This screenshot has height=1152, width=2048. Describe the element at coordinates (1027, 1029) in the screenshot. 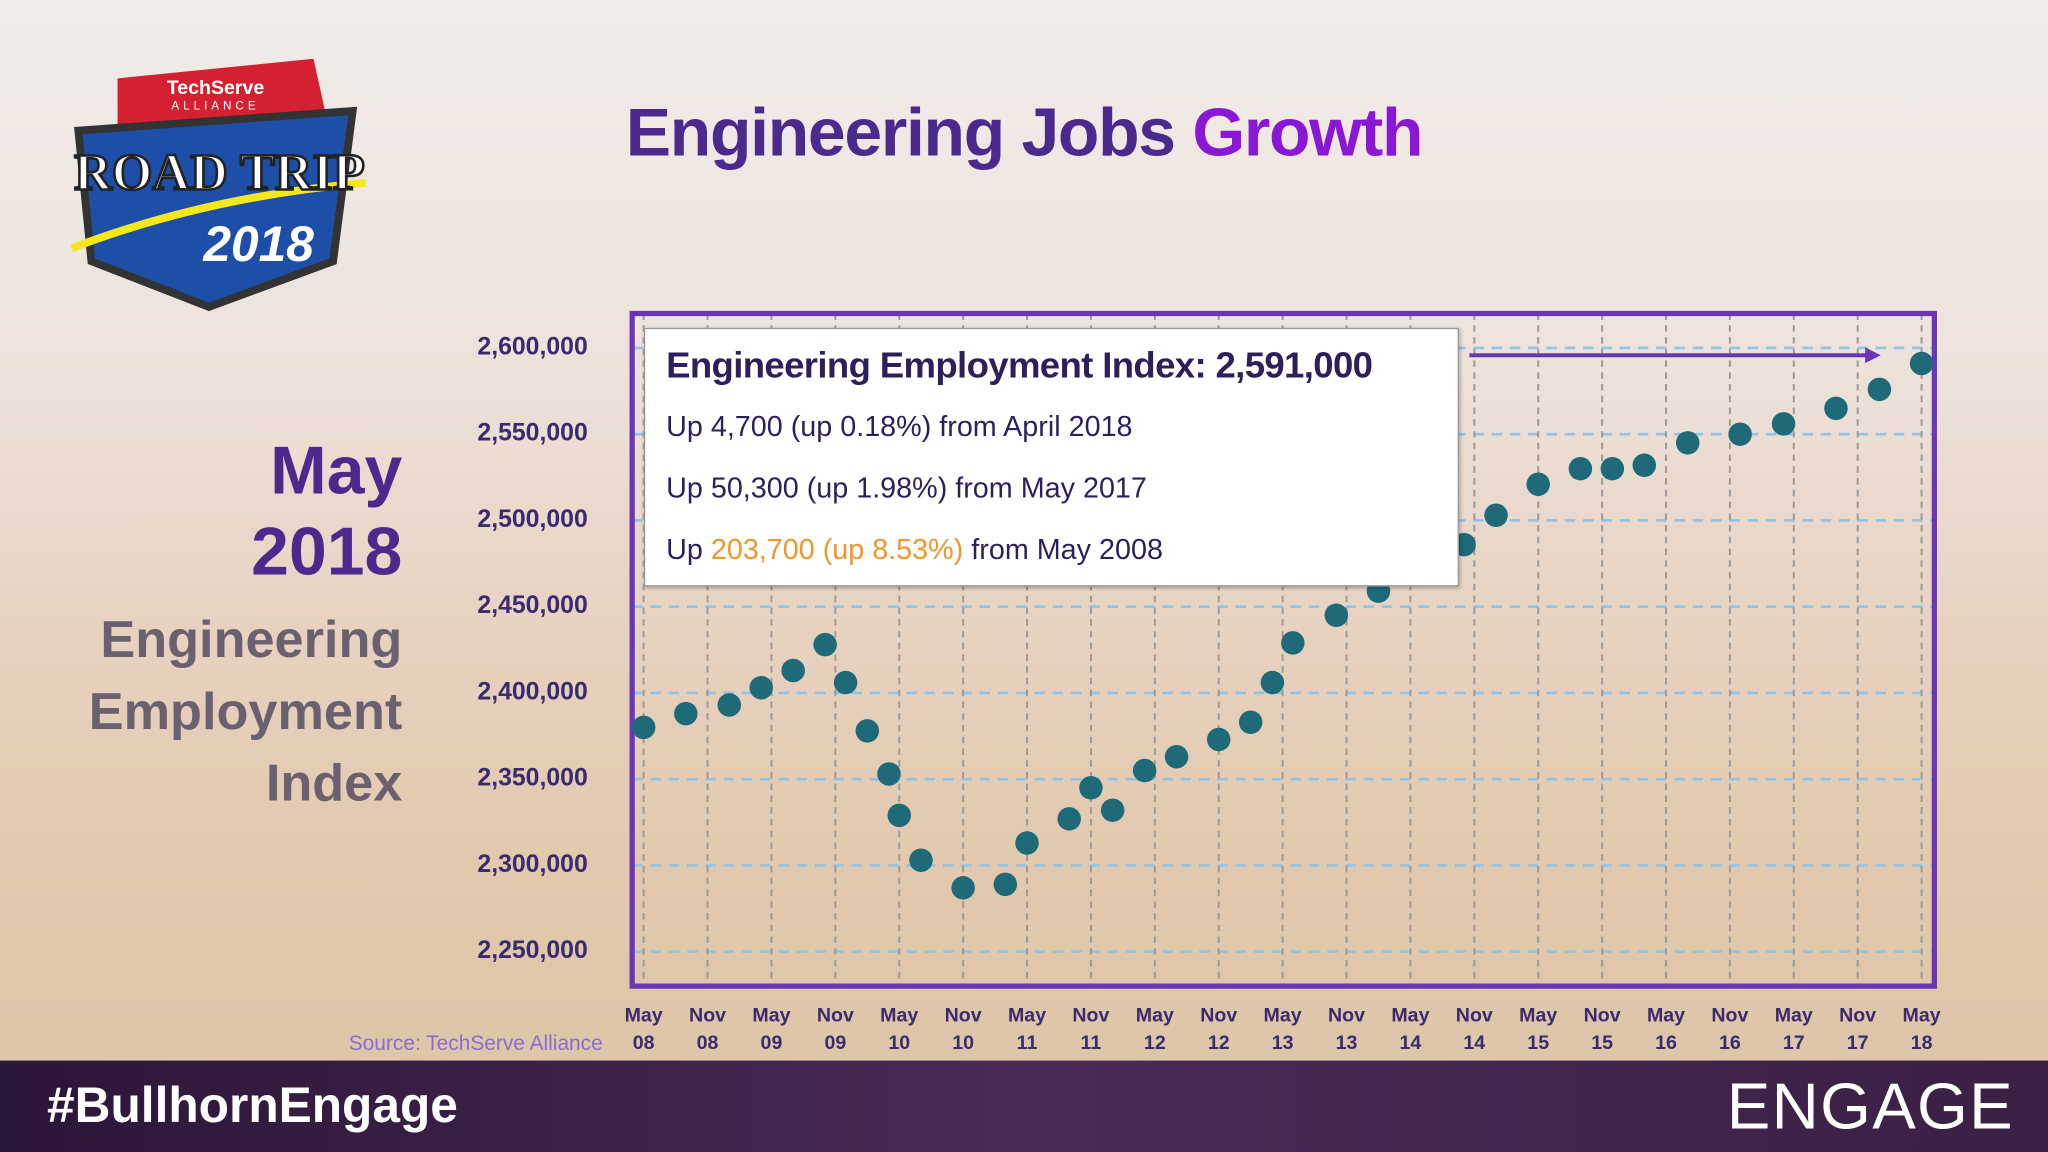

I see `x-tick-label: May 11` at that location.